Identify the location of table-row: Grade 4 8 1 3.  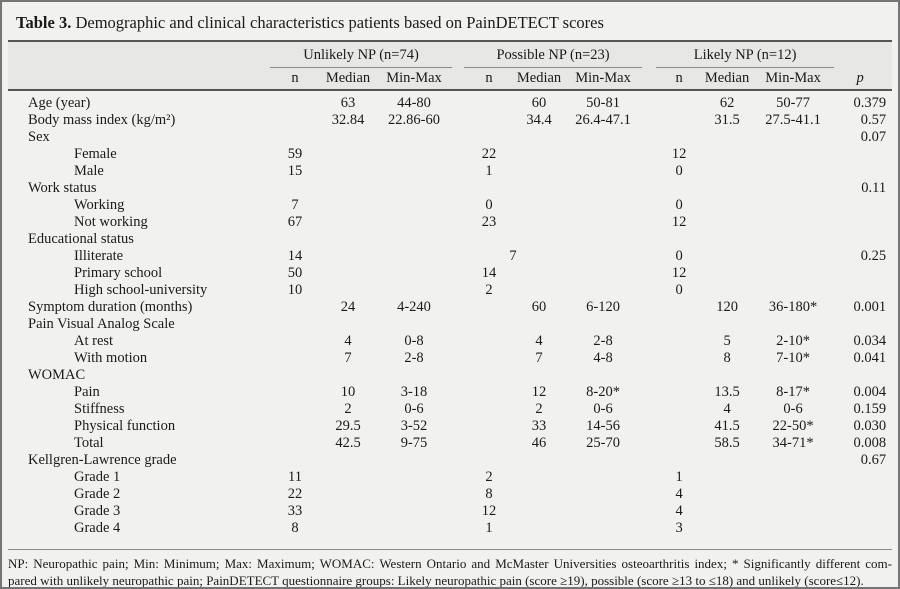
(450, 528).